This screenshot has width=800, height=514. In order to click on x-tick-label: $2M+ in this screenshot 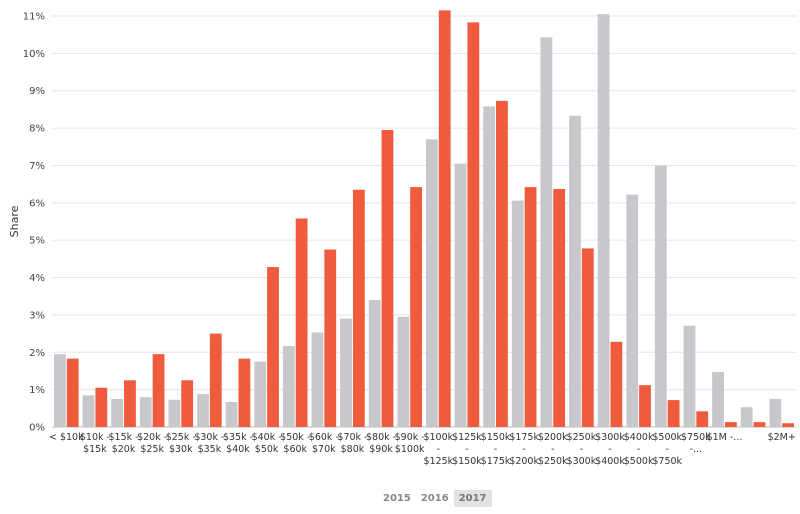, I will do `click(782, 437)`.